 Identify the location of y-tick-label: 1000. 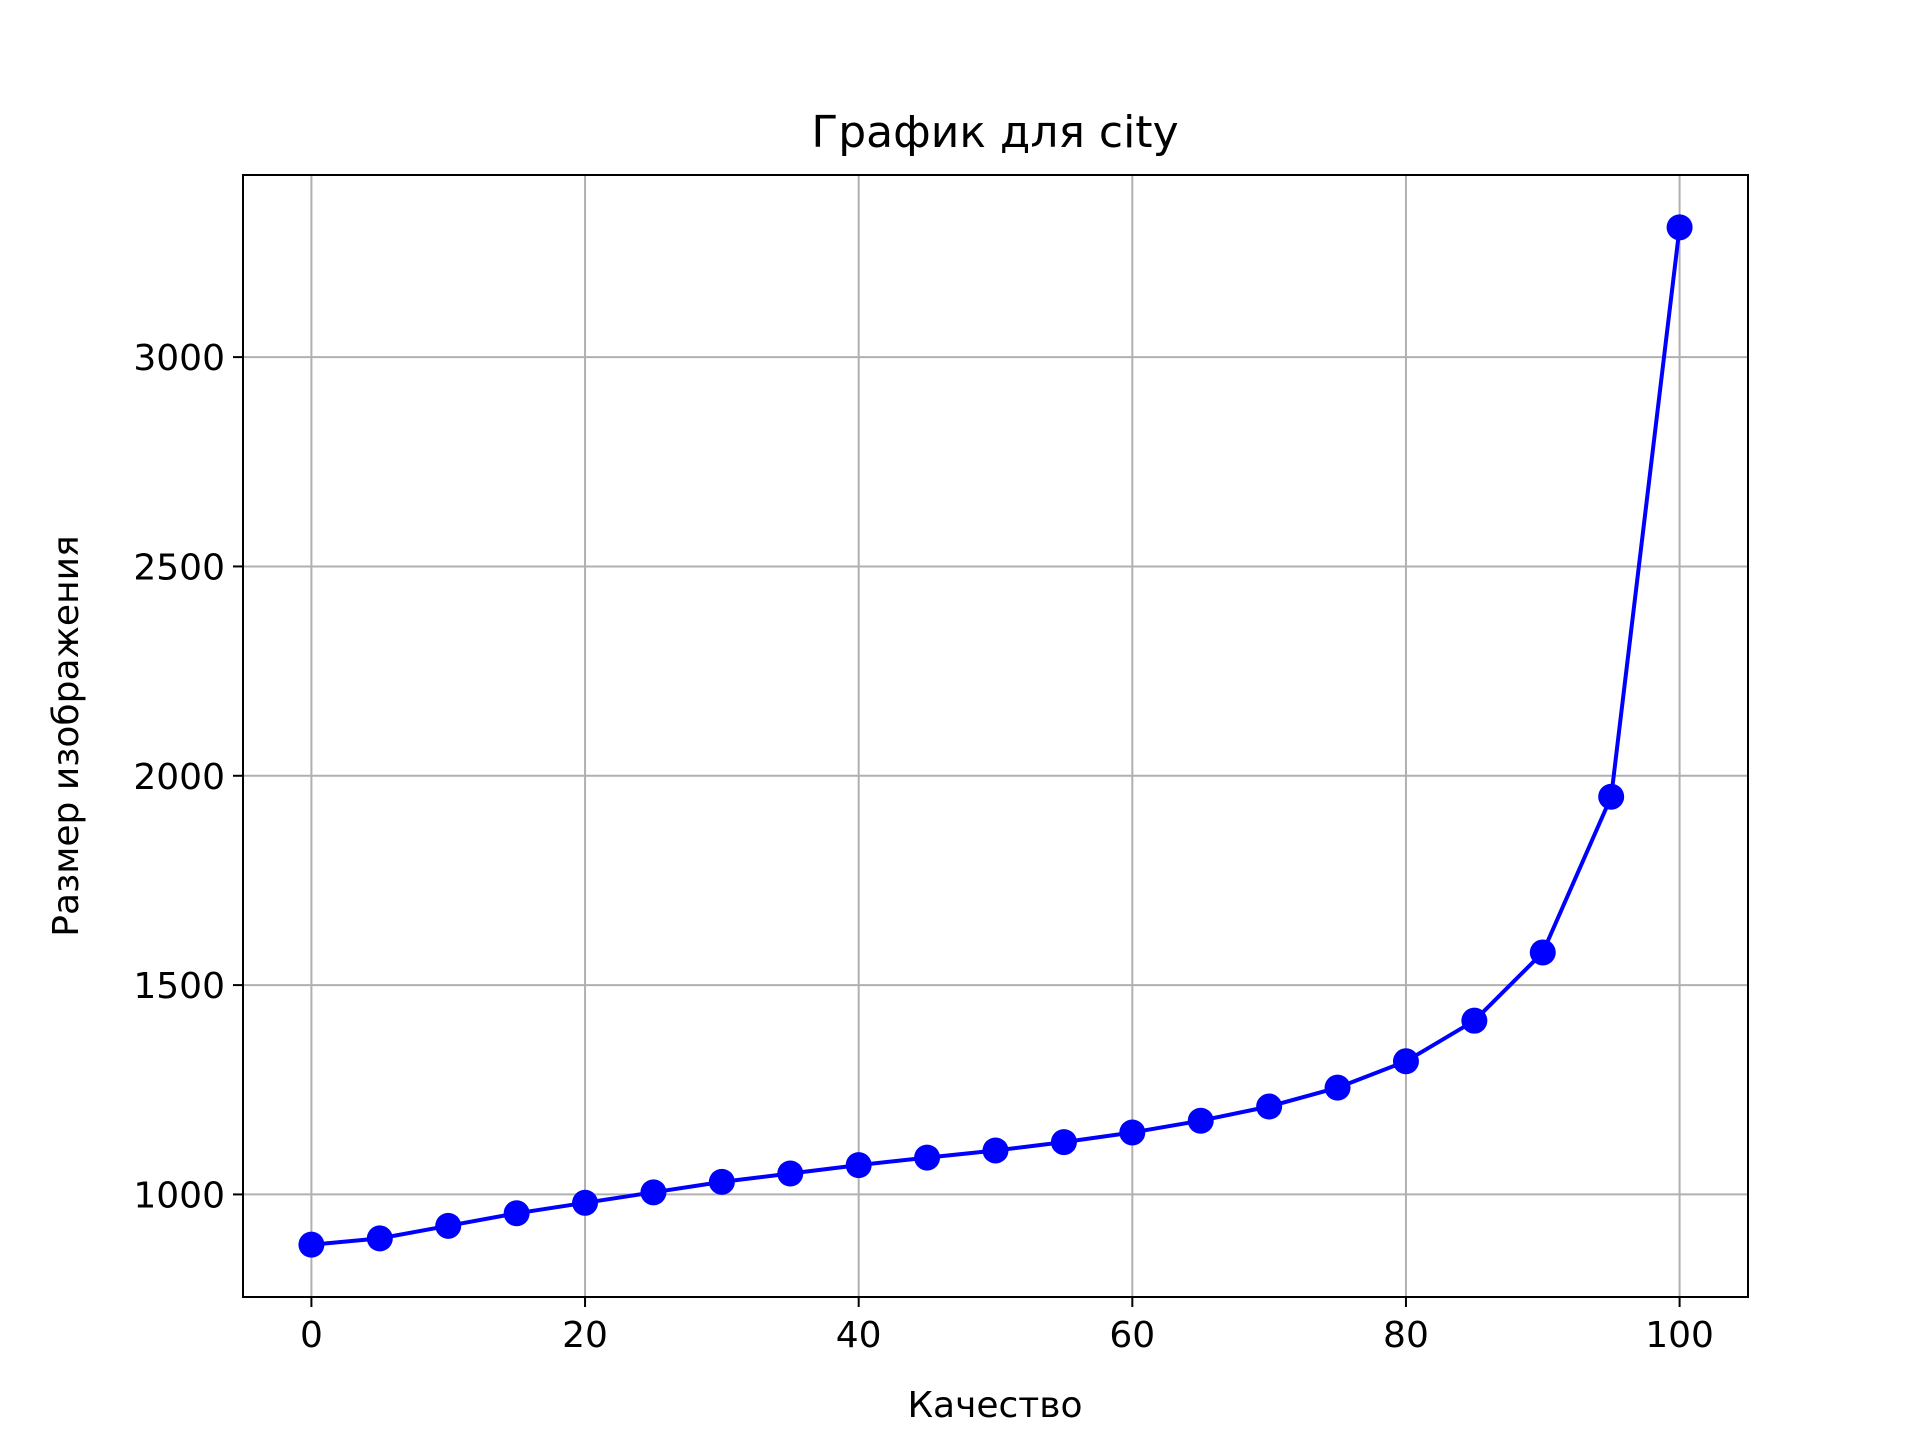
(179, 1195).